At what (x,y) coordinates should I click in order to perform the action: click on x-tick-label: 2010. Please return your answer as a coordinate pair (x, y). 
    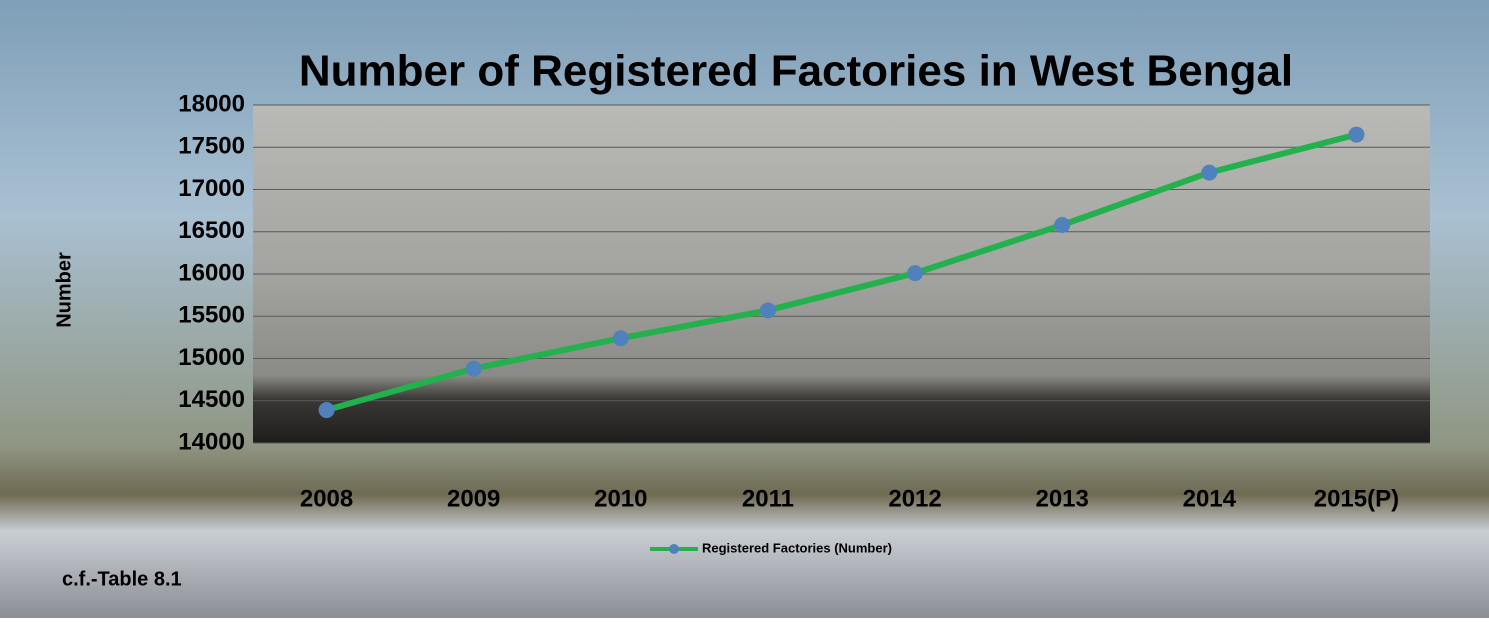
    Looking at the image, I should click on (620, 498).